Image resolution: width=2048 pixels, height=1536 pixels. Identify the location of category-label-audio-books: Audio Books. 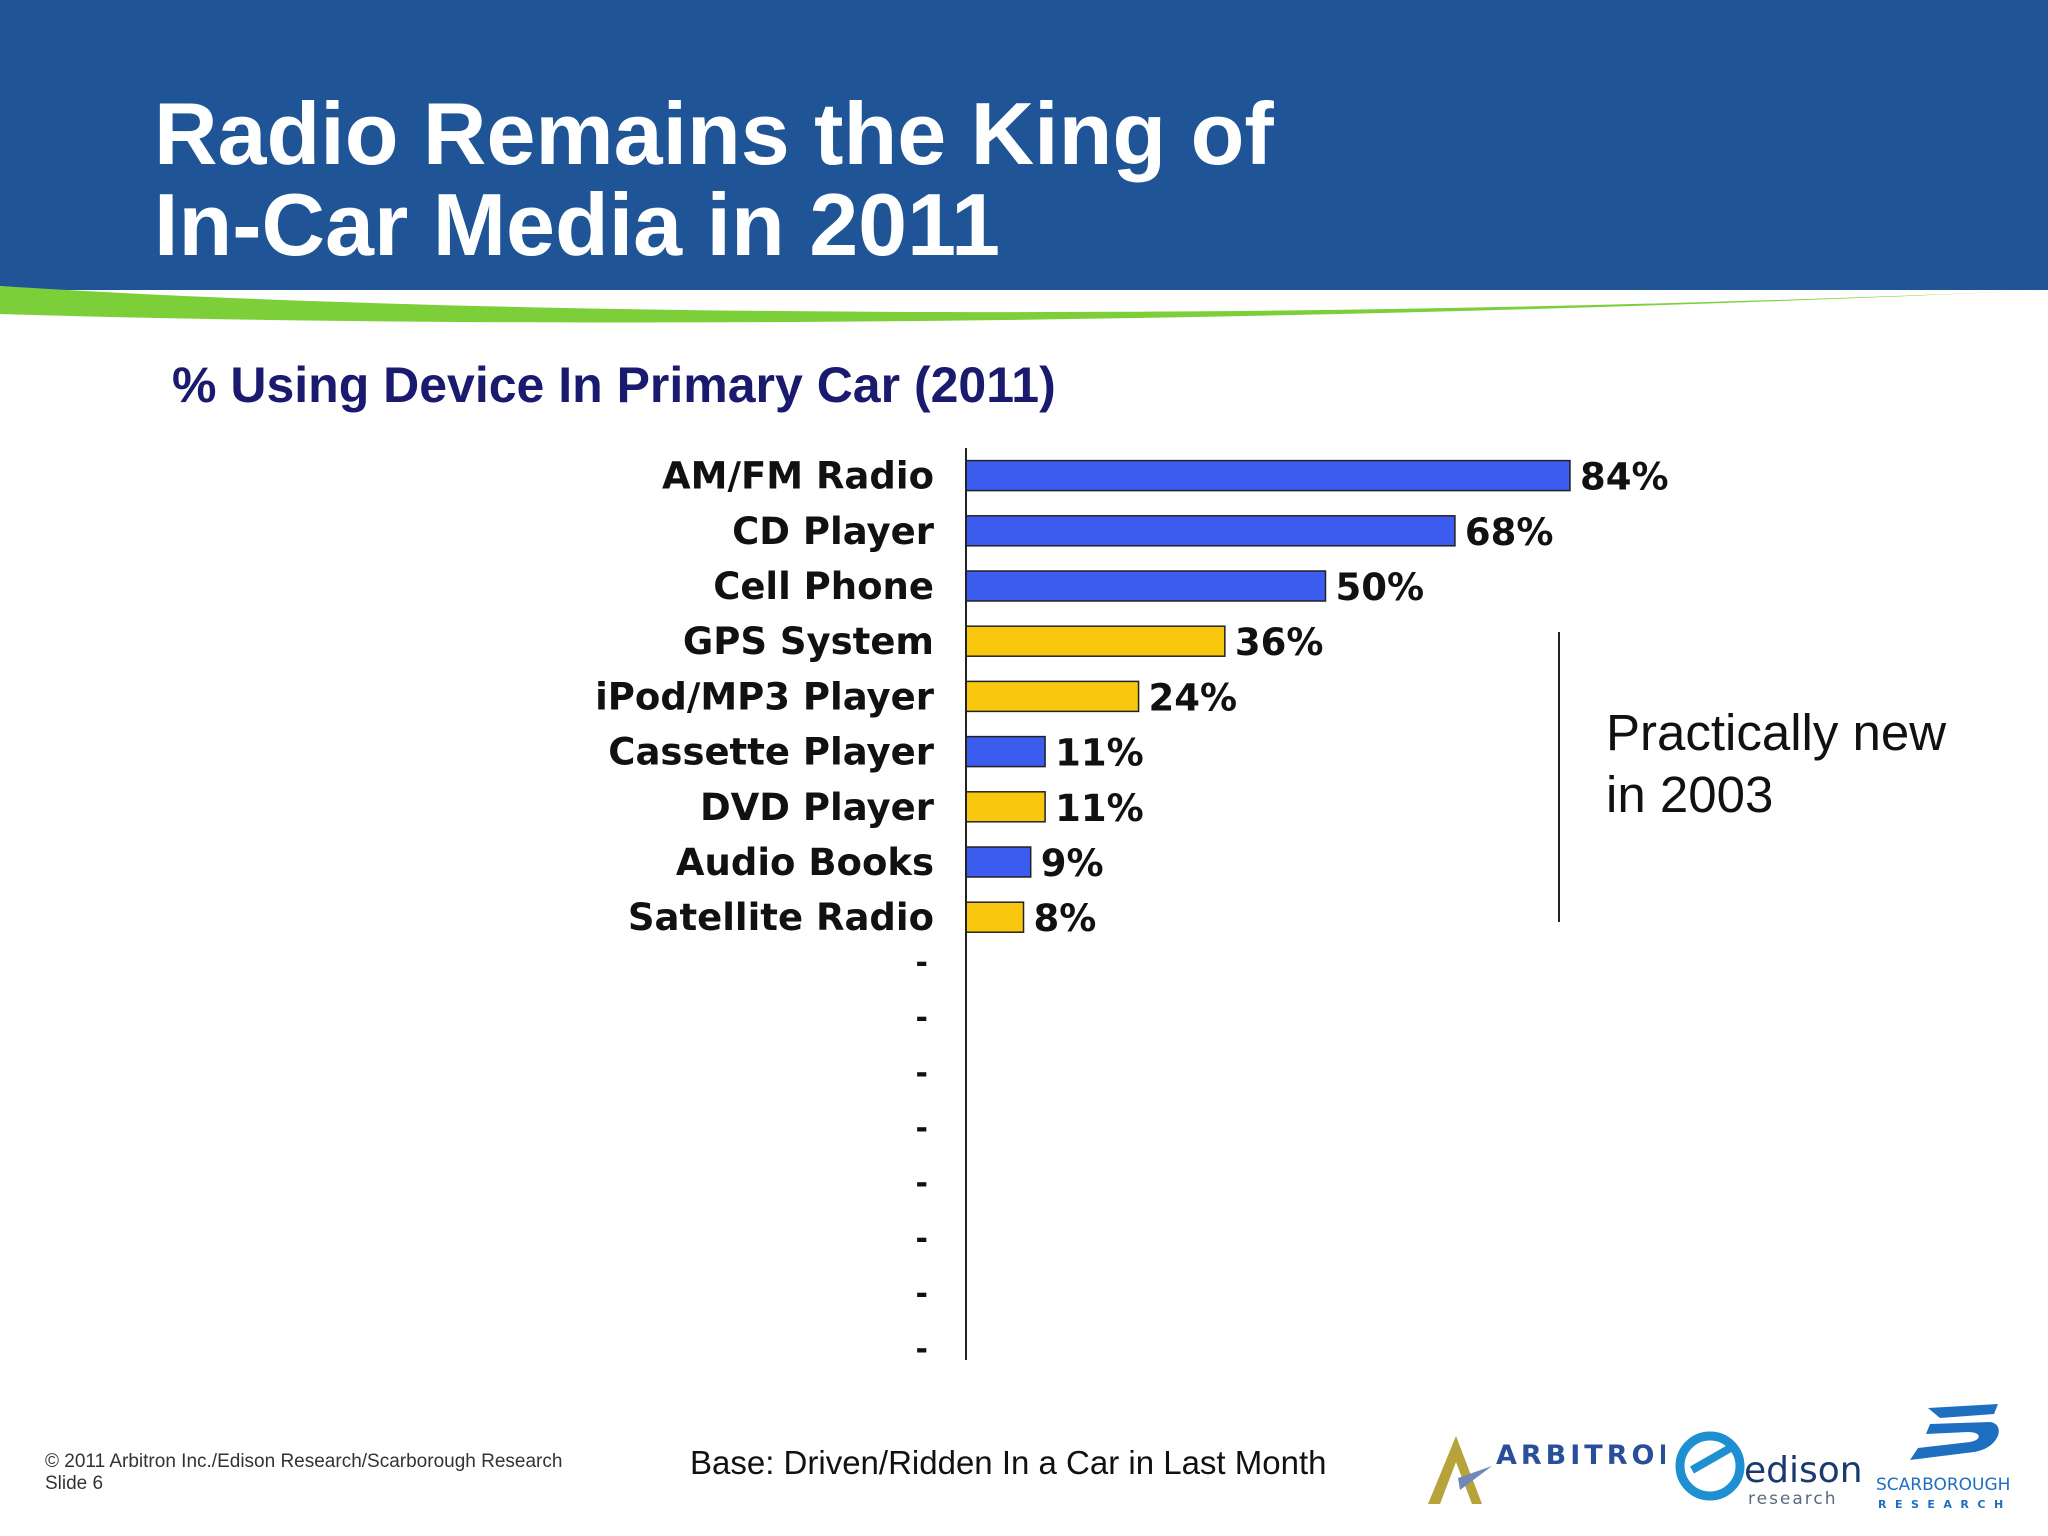
(805, 862).